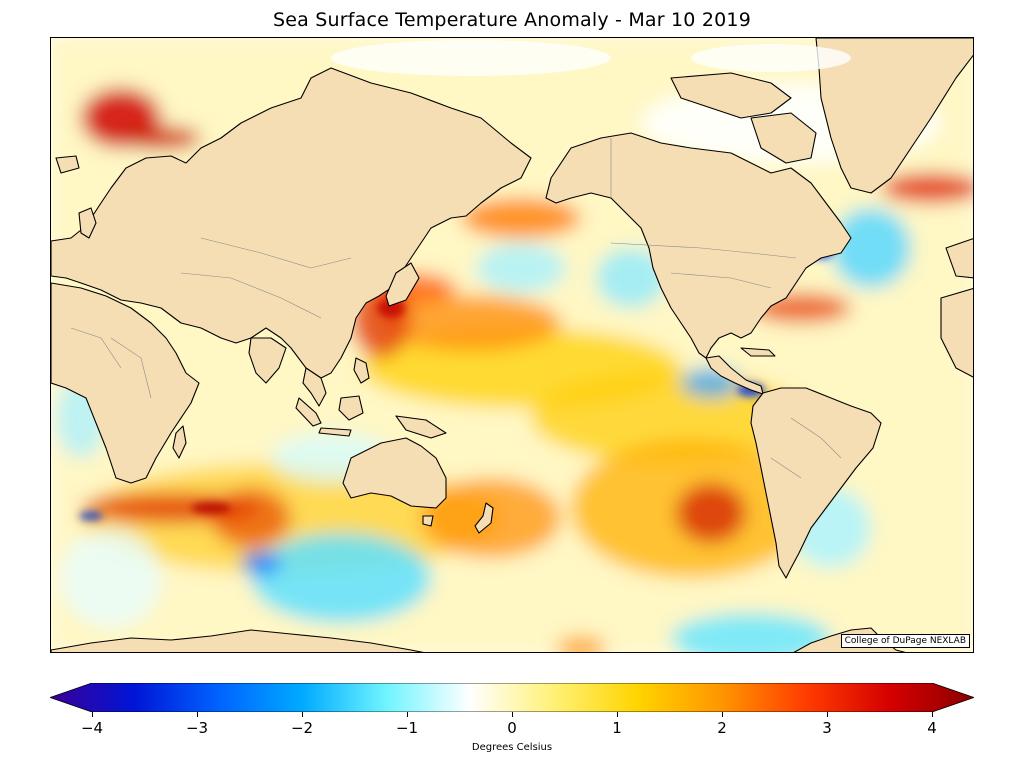 This screenshot has height=768, width=1024. What do you see at coordinates (827, 728) in the screenshot?
I see `colorbar-tick-label: 3` at bounding box center [827, 728].